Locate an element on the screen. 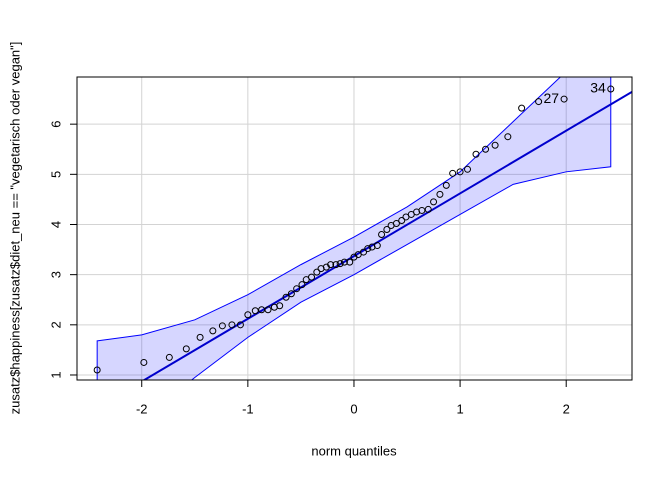  x-tick-label: 1 is located at coordinates (459, 408).